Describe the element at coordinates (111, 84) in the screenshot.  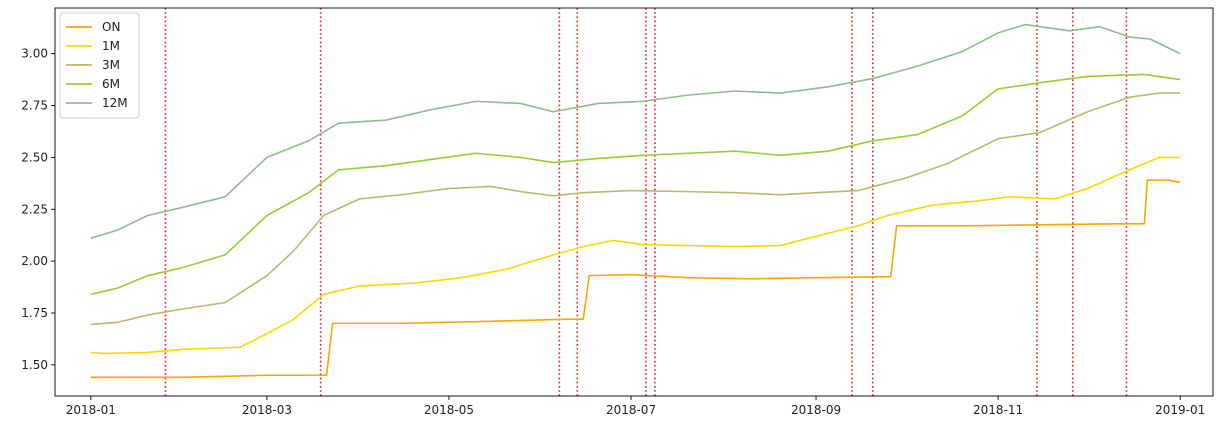
I see `legend-label: 6M` at that location.